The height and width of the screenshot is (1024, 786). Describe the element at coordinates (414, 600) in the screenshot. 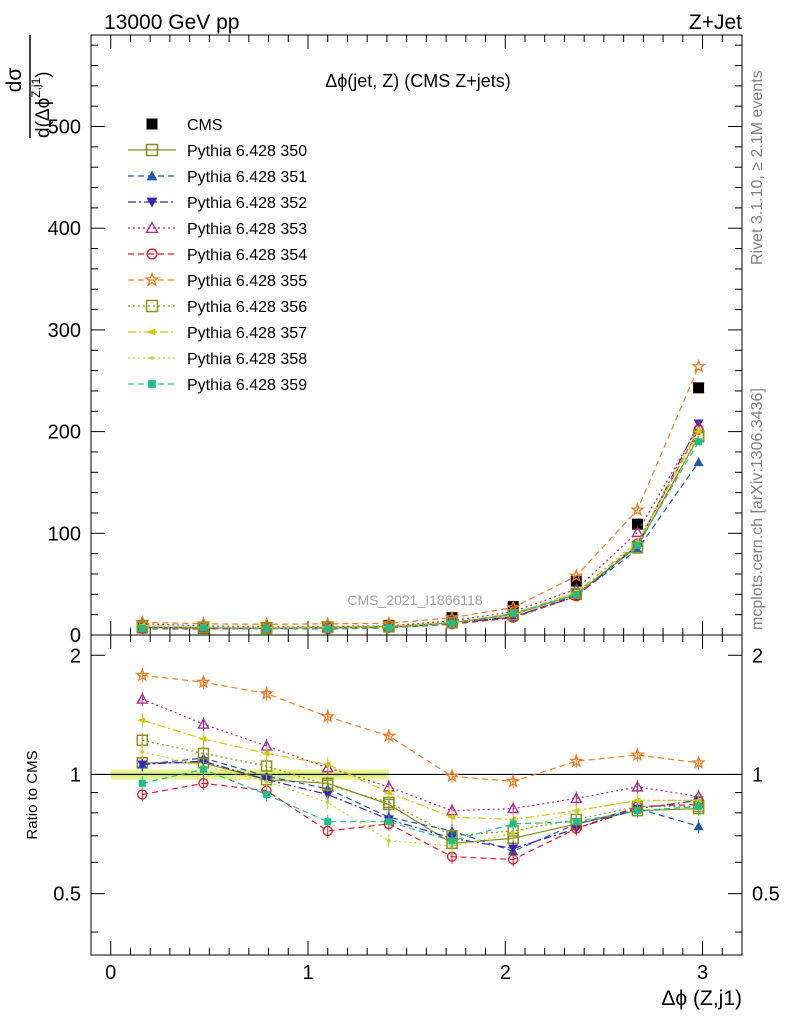

I see `watermark: CMS_2021_I1866118` at that location.